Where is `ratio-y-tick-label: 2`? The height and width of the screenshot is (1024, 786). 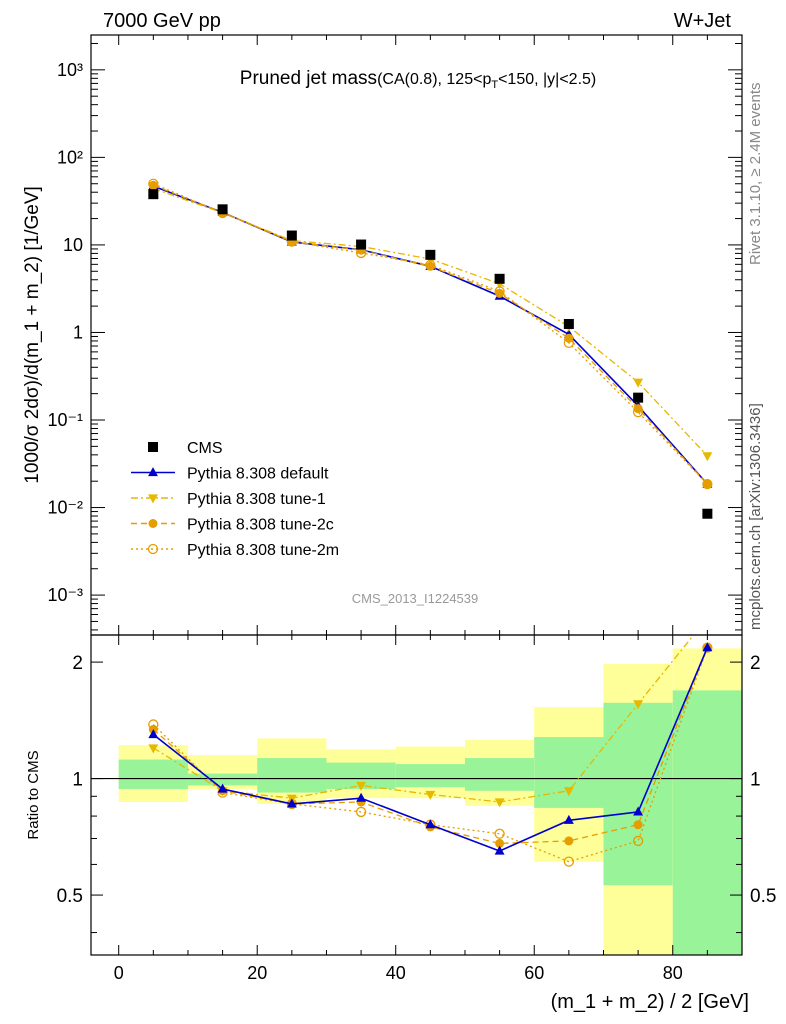 ratio-y-tick-label: 2 is located at coordinates (77, 663).